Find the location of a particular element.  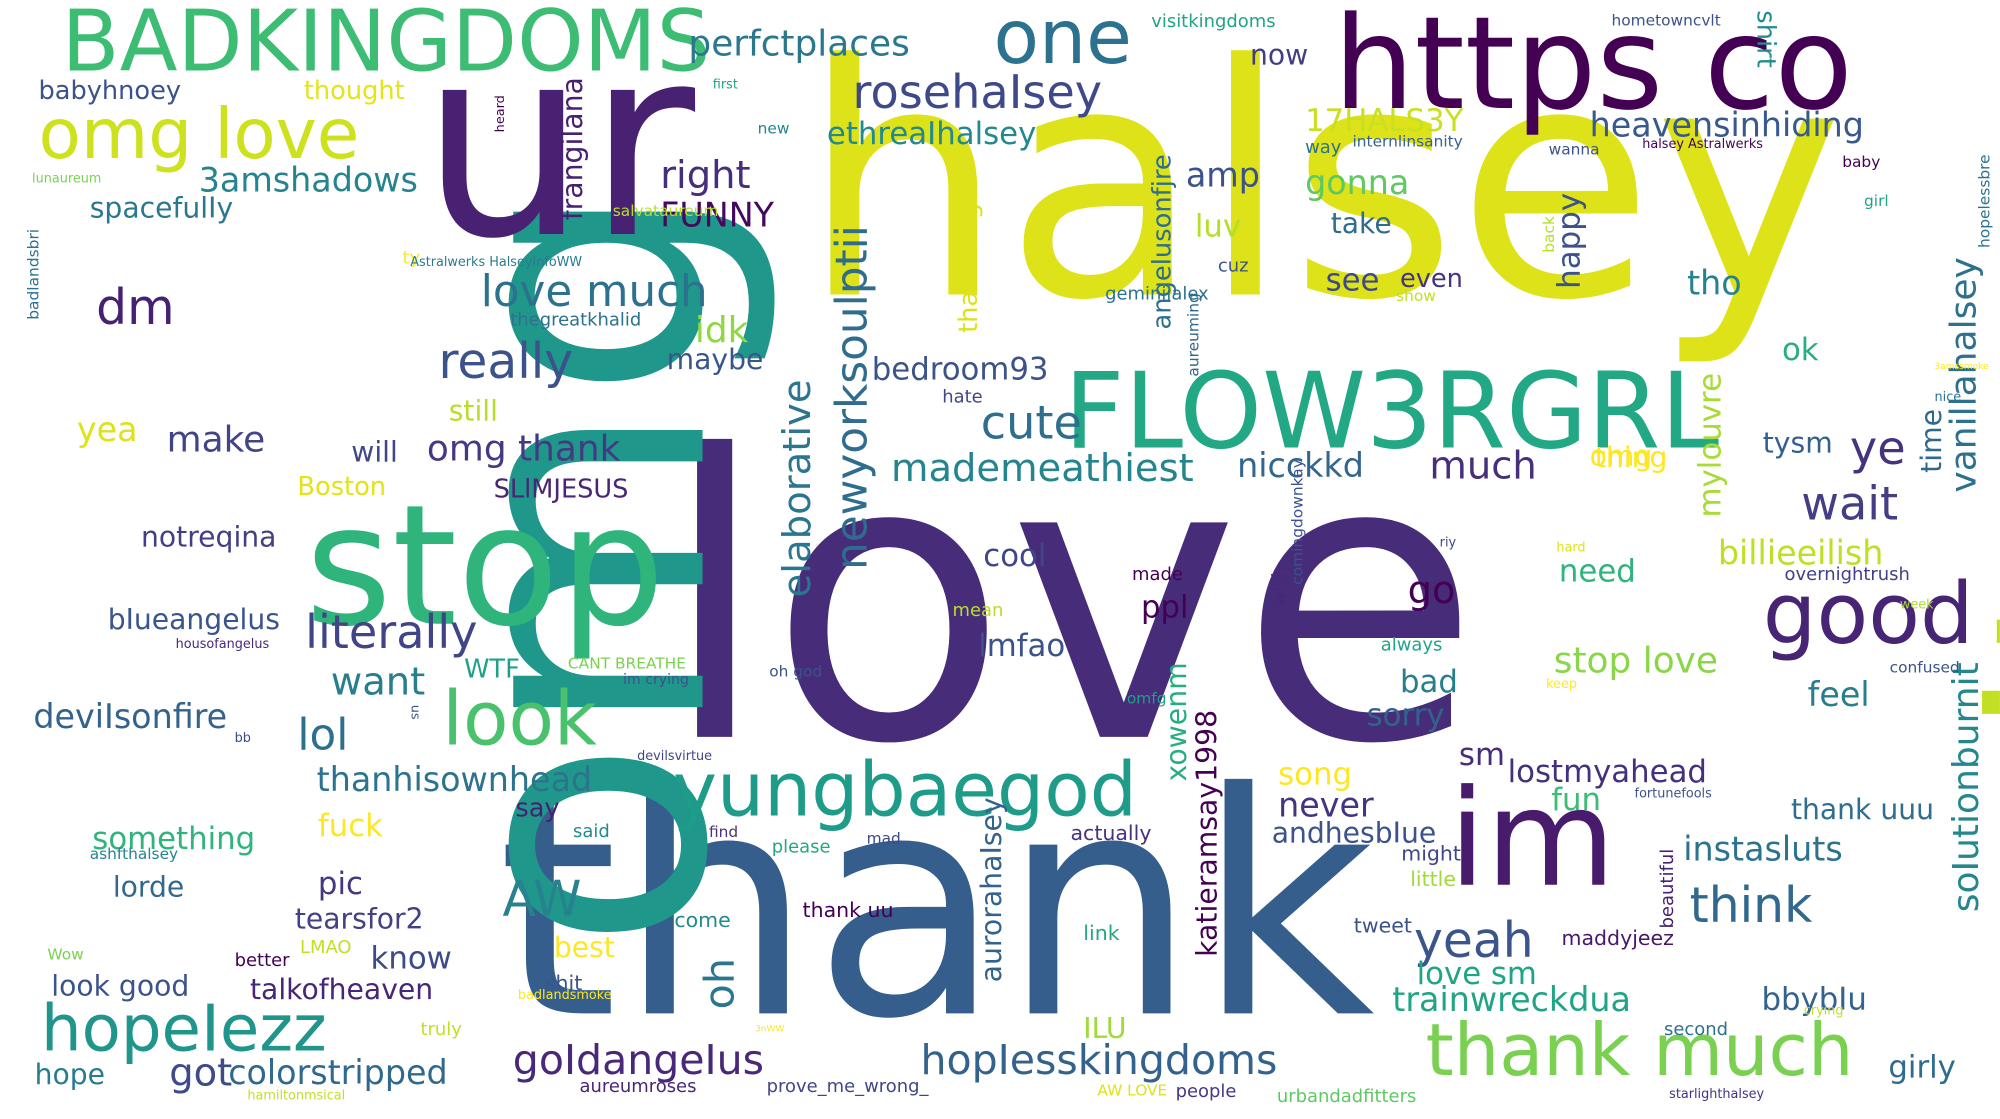

word: little is located at coordinates (1433, 879).